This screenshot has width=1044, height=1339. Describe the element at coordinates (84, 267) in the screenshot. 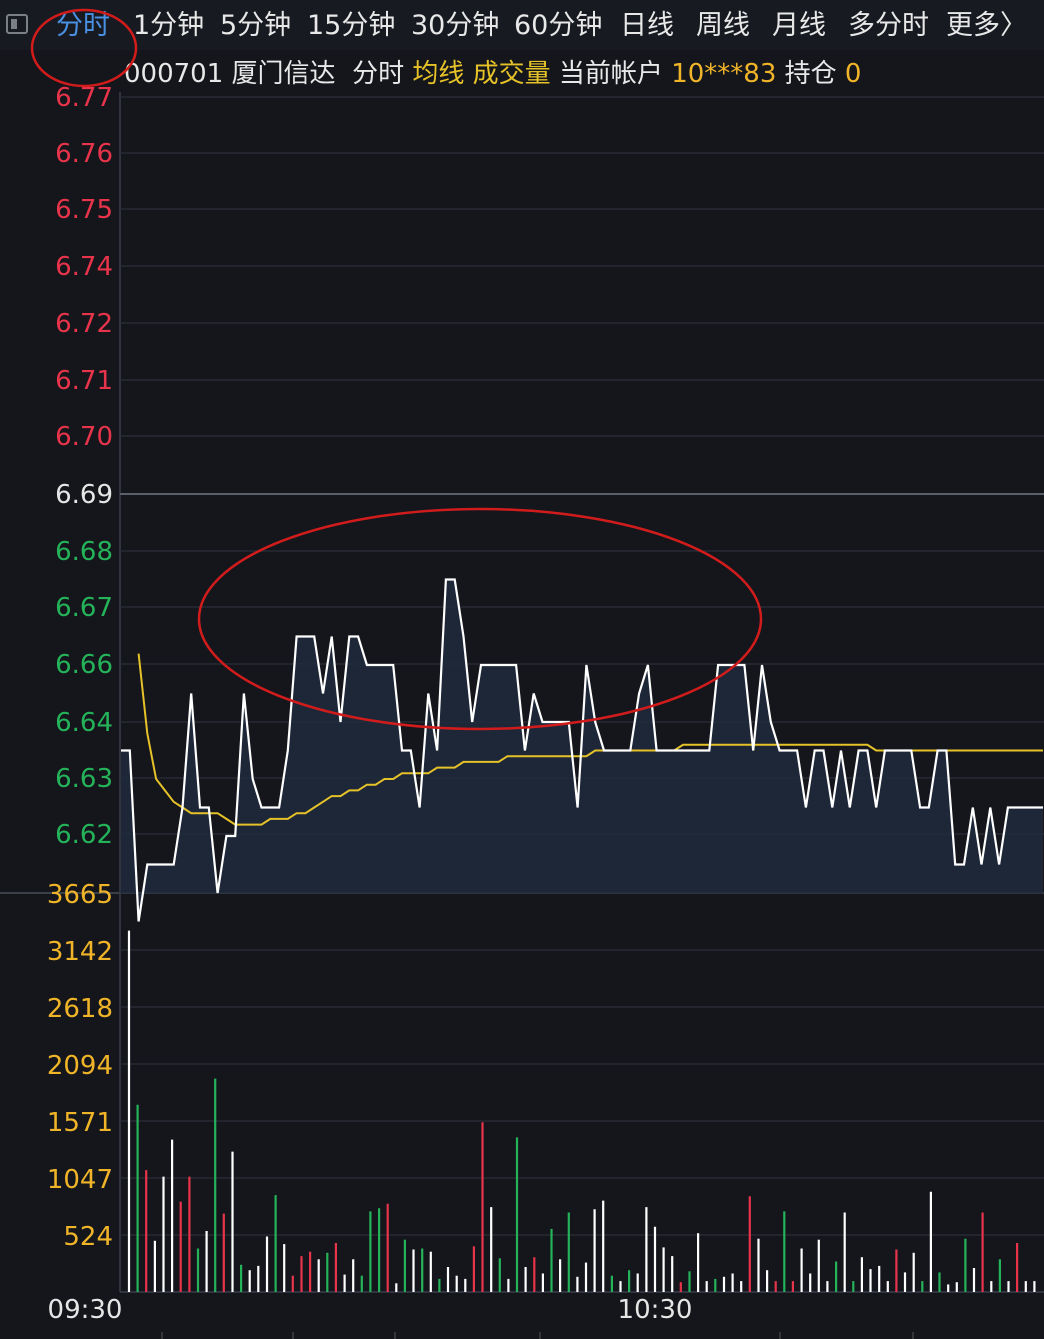

I see `price-tick-label: 6.74` at that location.